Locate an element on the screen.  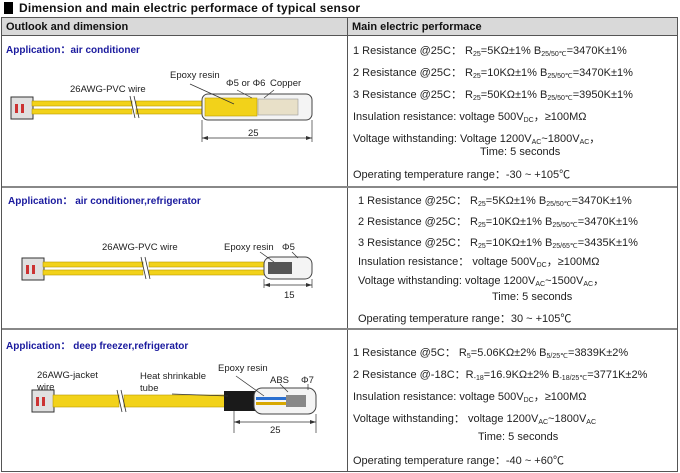
row3-abs-shell is located at coordinates (285, 401).